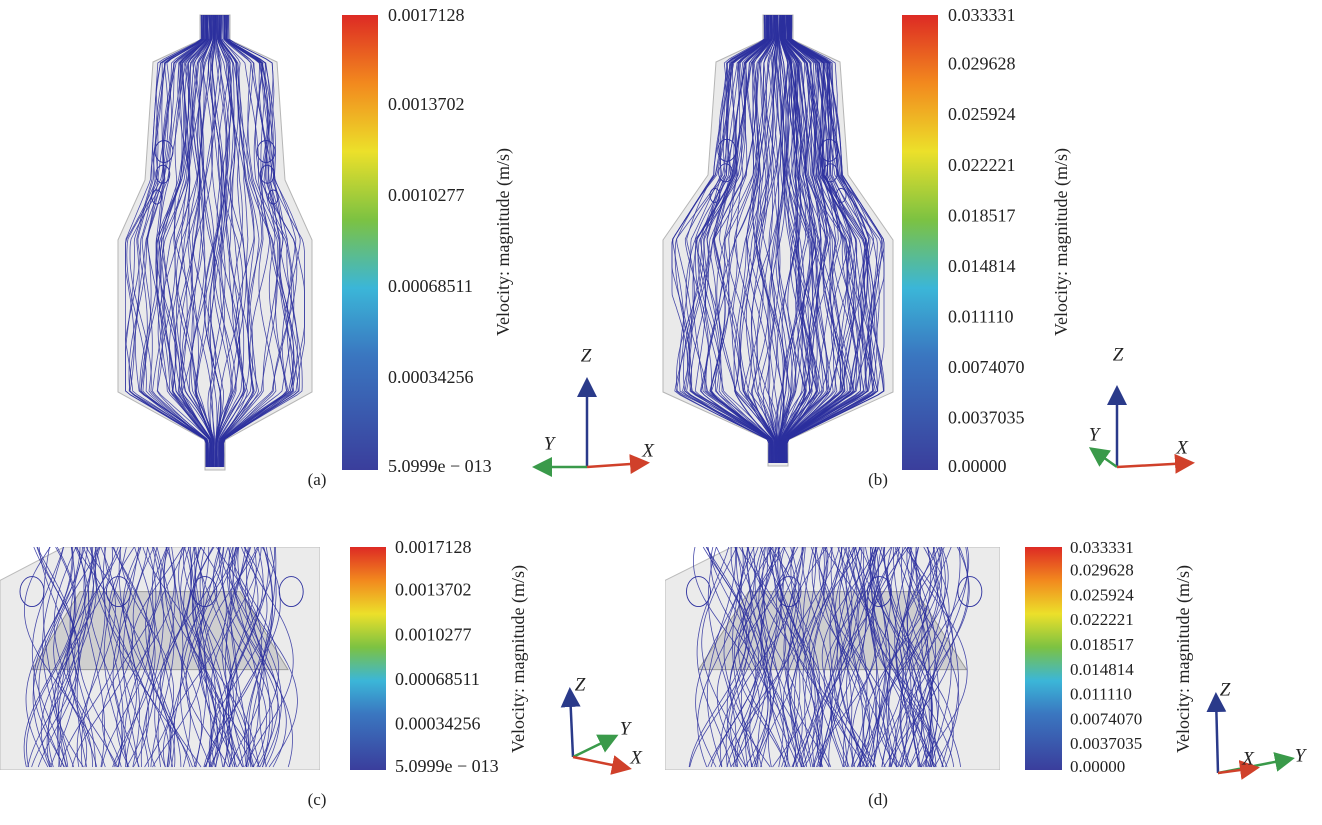 This screenshot has height=825, width=1322. Describe the element at coordinates (878, 479) in the screenshot. I see `panel-label: (b)` at that location.